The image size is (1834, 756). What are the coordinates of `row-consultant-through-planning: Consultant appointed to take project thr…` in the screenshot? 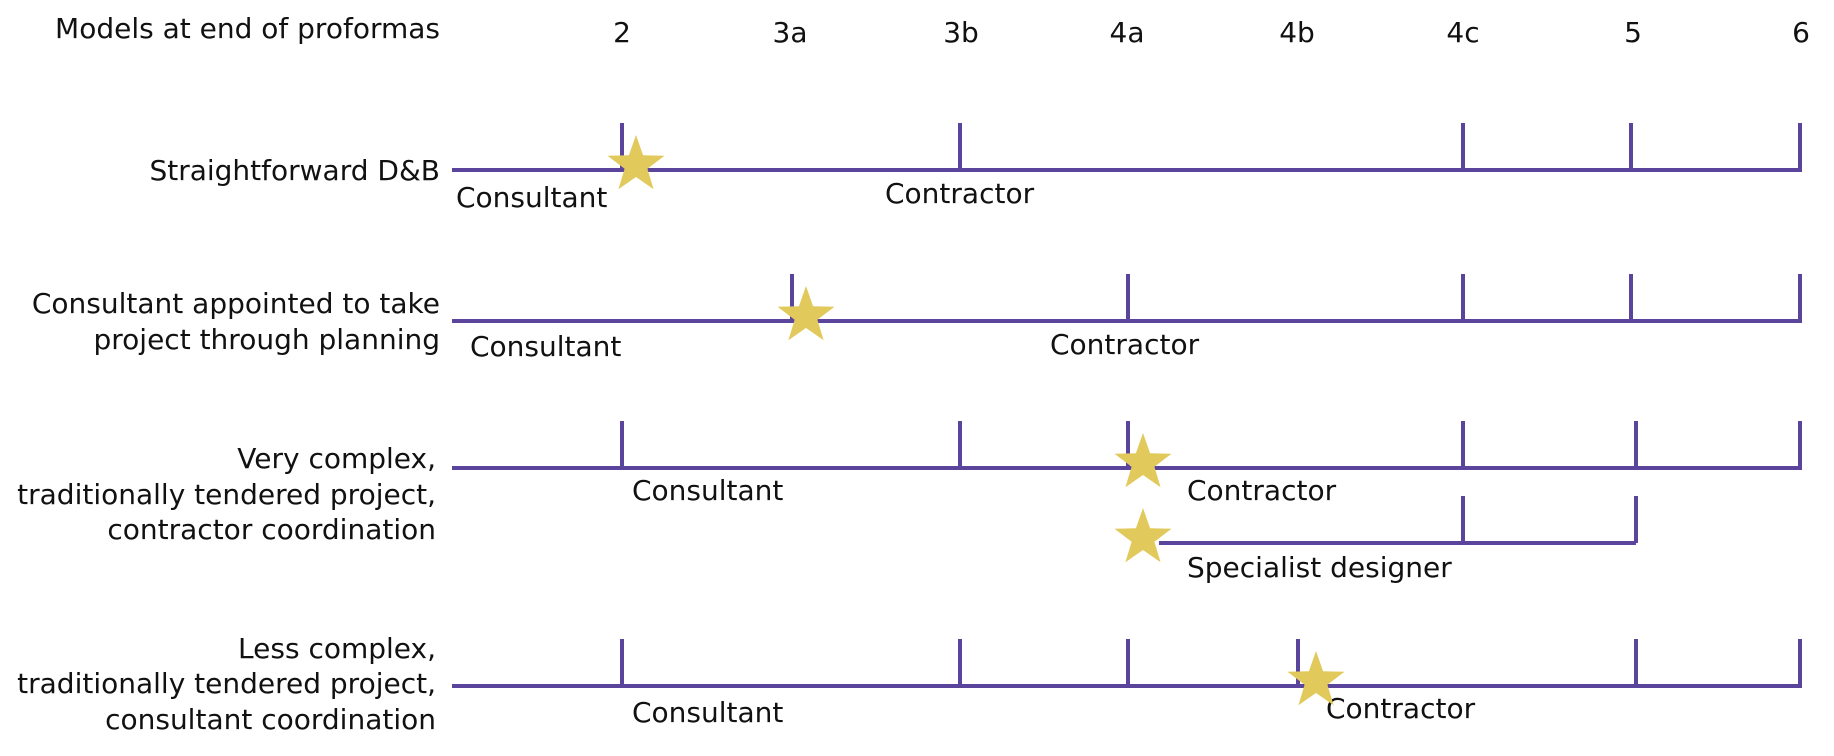 It's located at (917, 318).